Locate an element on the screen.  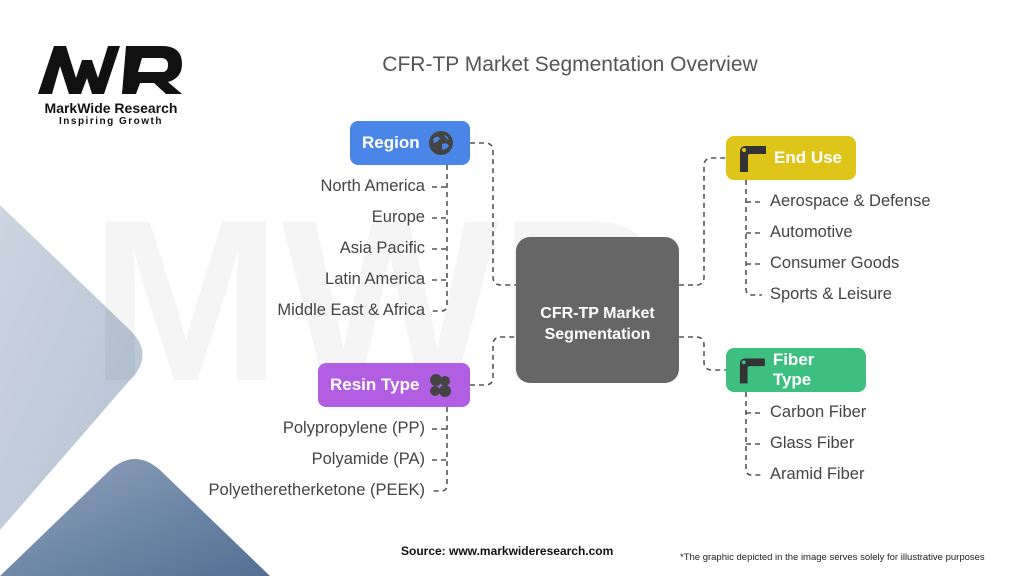
light-diamond-shape is located at coordinates (71, 367).